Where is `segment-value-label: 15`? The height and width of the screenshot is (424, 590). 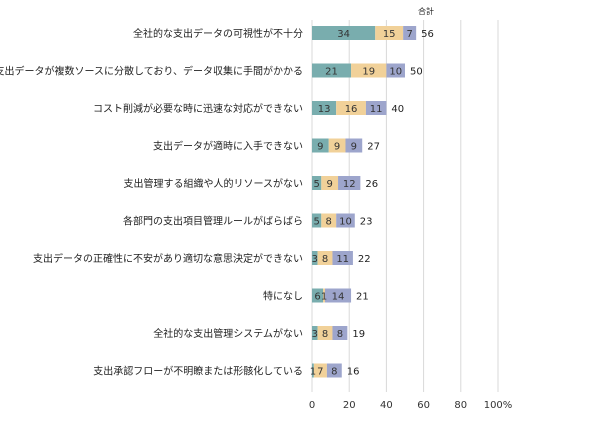 segment-value-label: 15 is located at coordinates (389, 34).